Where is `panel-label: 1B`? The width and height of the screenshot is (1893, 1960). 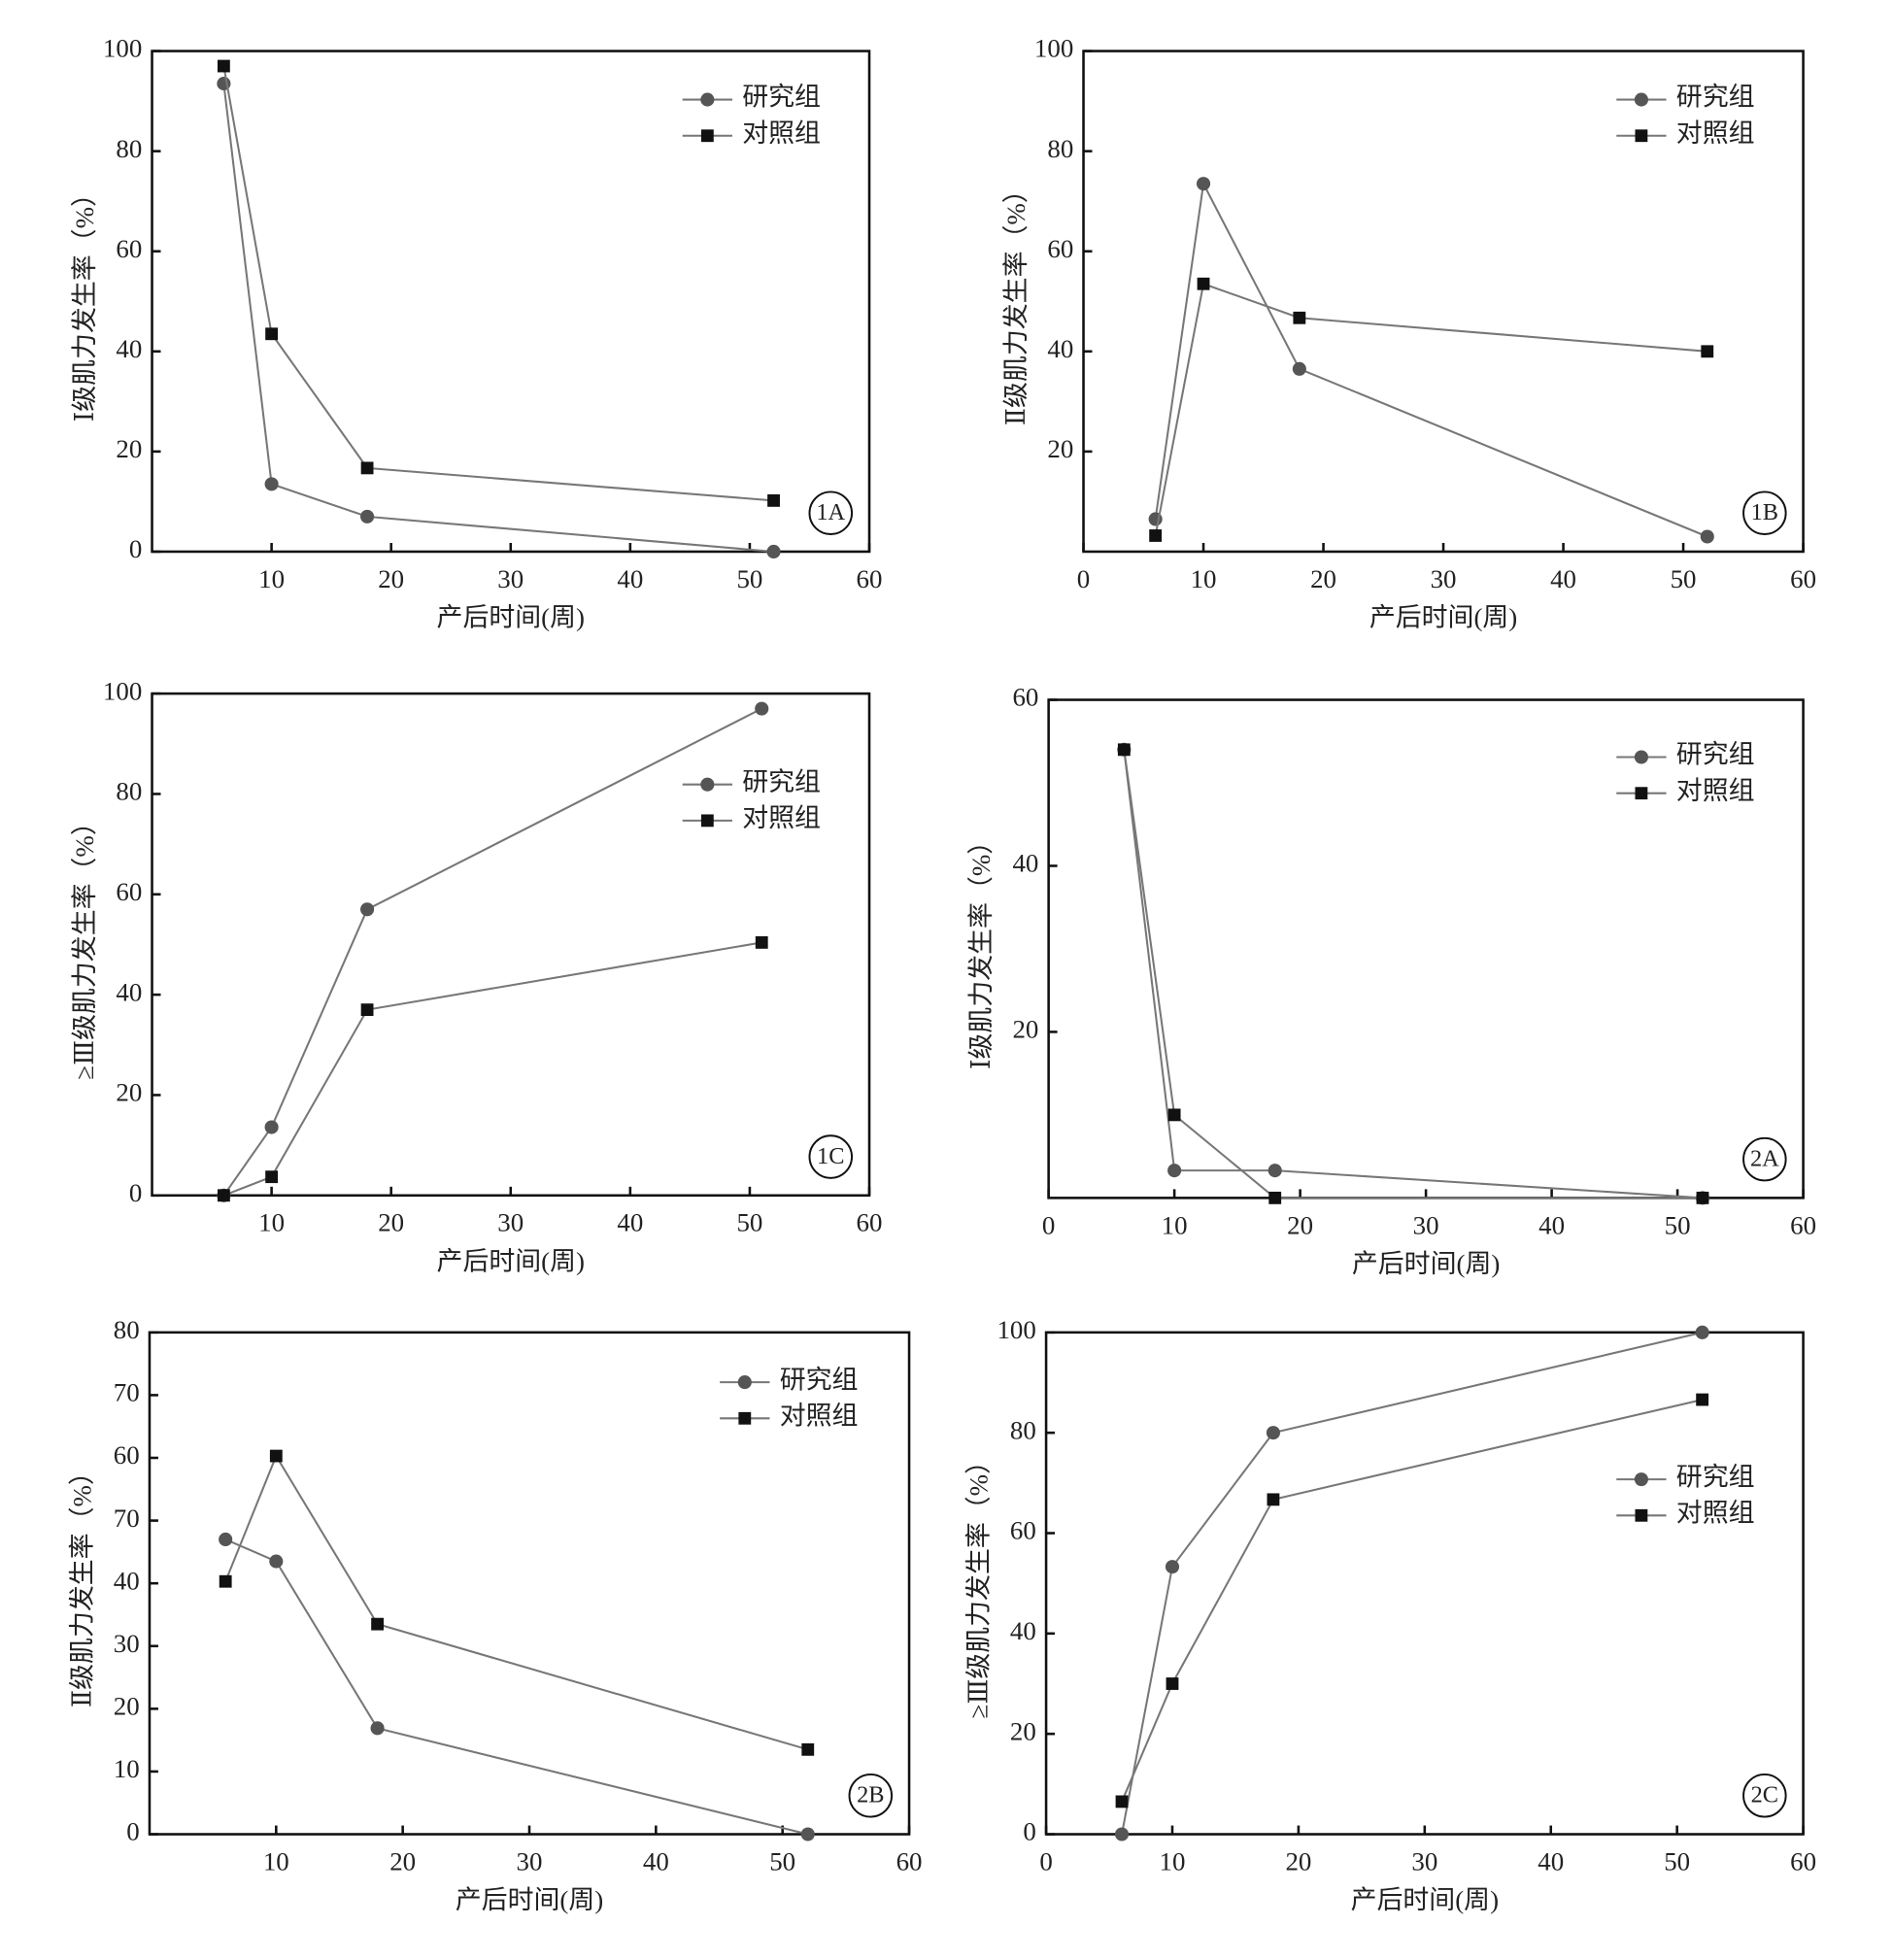
panel-label: 1B is located at coordinates (1764, 512).